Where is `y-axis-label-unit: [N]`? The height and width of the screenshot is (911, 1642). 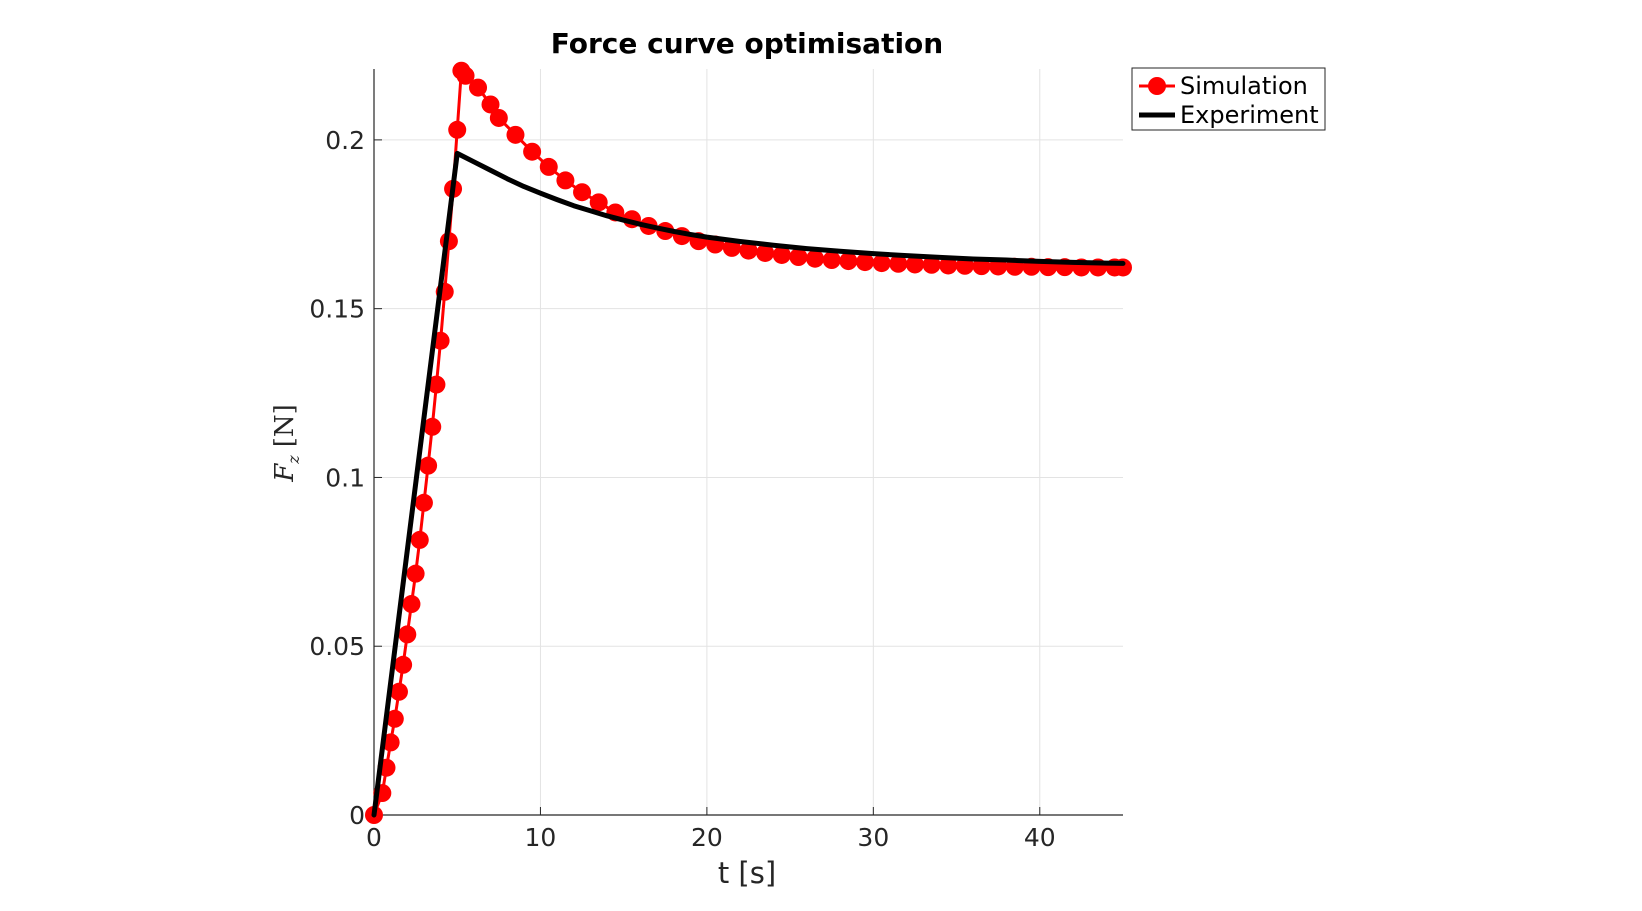 y-axis-label-unit: [N] is located at coordinates (285, 425).